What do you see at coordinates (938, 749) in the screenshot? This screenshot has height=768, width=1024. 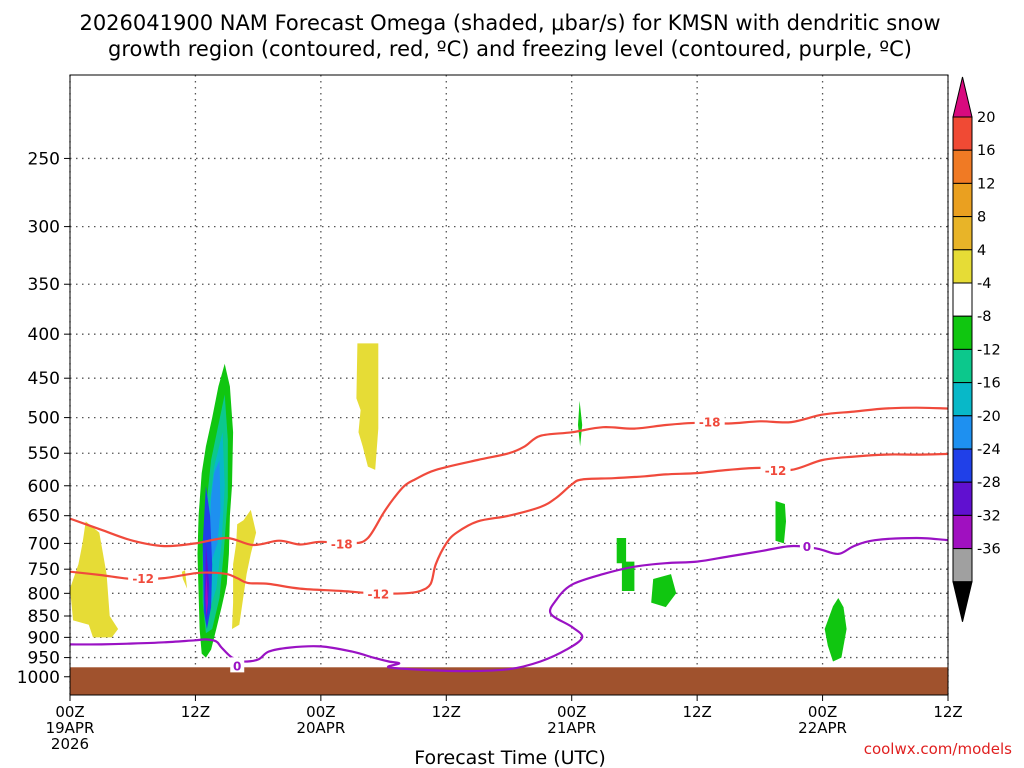 I see `credit-text: coolwx.com/models` at bounding box center [938, 749].